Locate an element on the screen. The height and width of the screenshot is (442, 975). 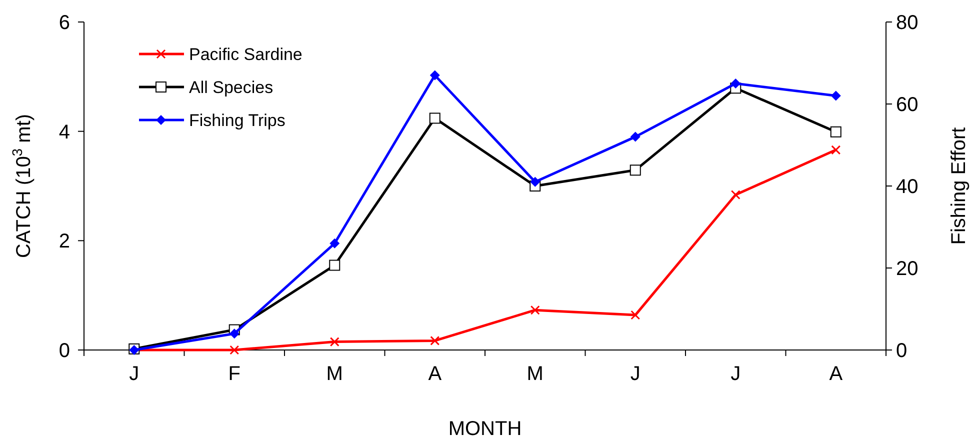
x-tick-label: F is located at coordinates (234, 374).